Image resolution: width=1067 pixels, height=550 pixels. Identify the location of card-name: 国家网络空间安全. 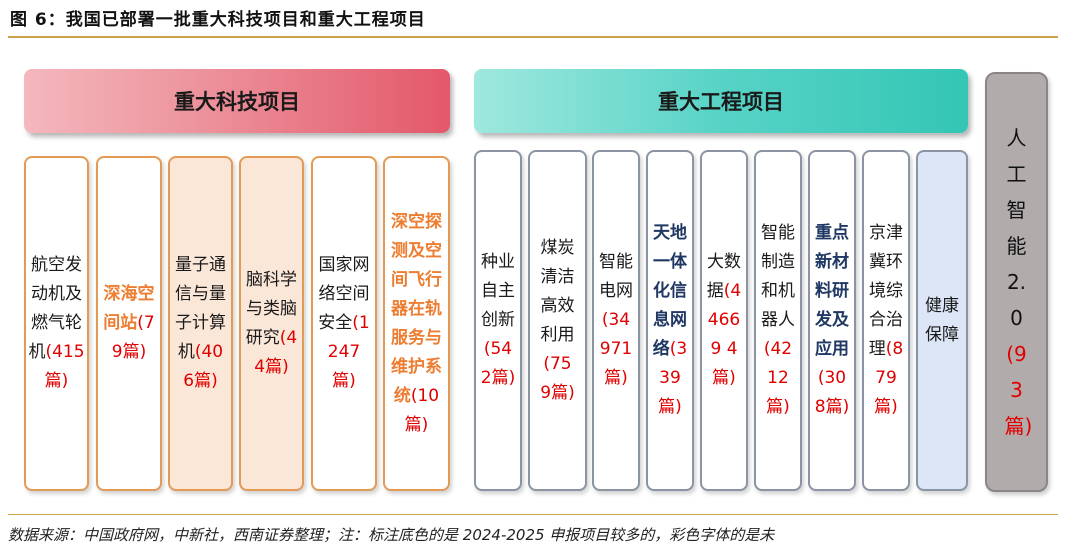
(344, 294).